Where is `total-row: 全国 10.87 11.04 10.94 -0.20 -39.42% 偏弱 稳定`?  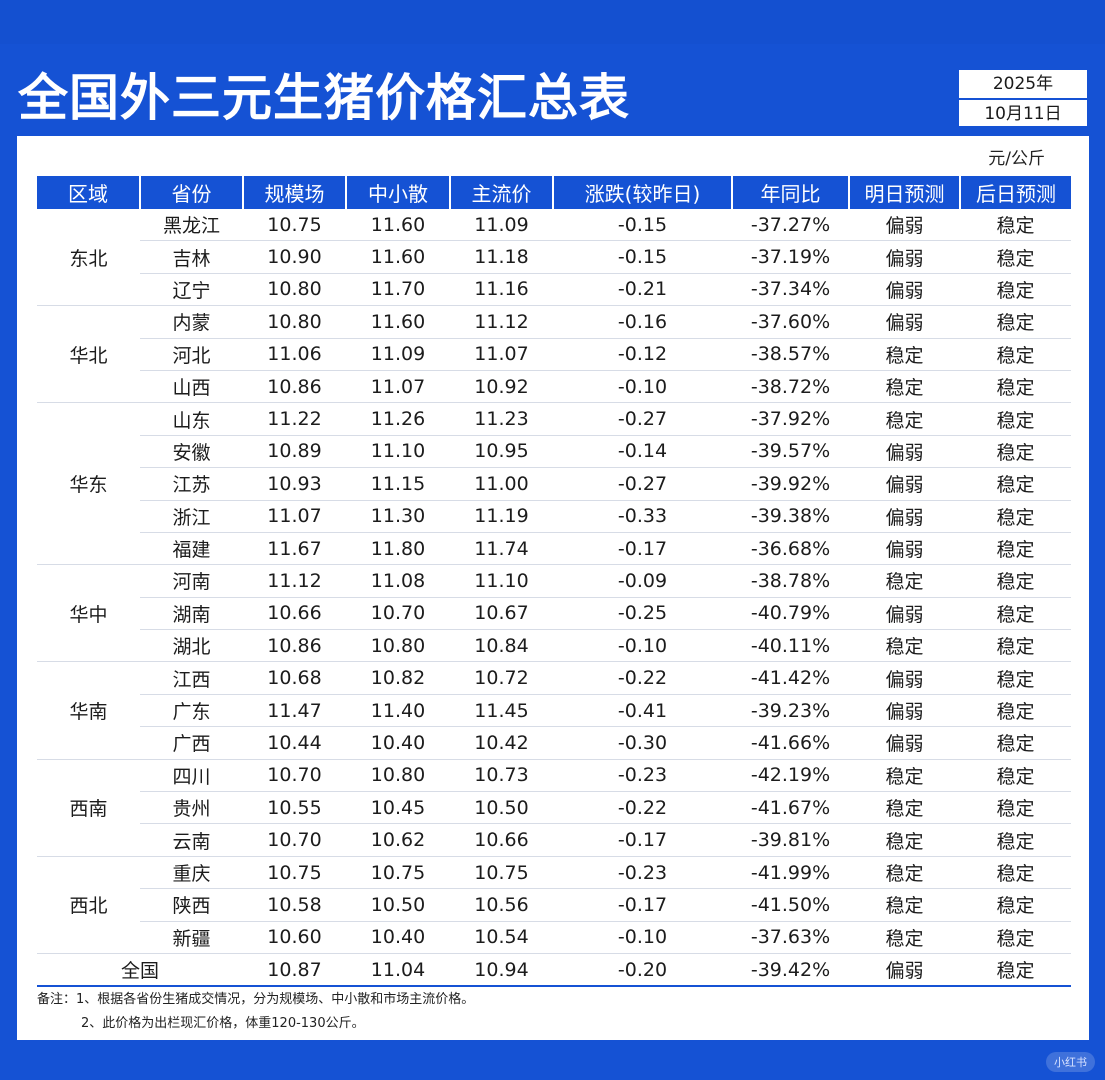 total-row: 全国 10.87 11.04 10.94 -0.20 -39.42% 偏弱 稳定 is located at coordinates (554, 970).